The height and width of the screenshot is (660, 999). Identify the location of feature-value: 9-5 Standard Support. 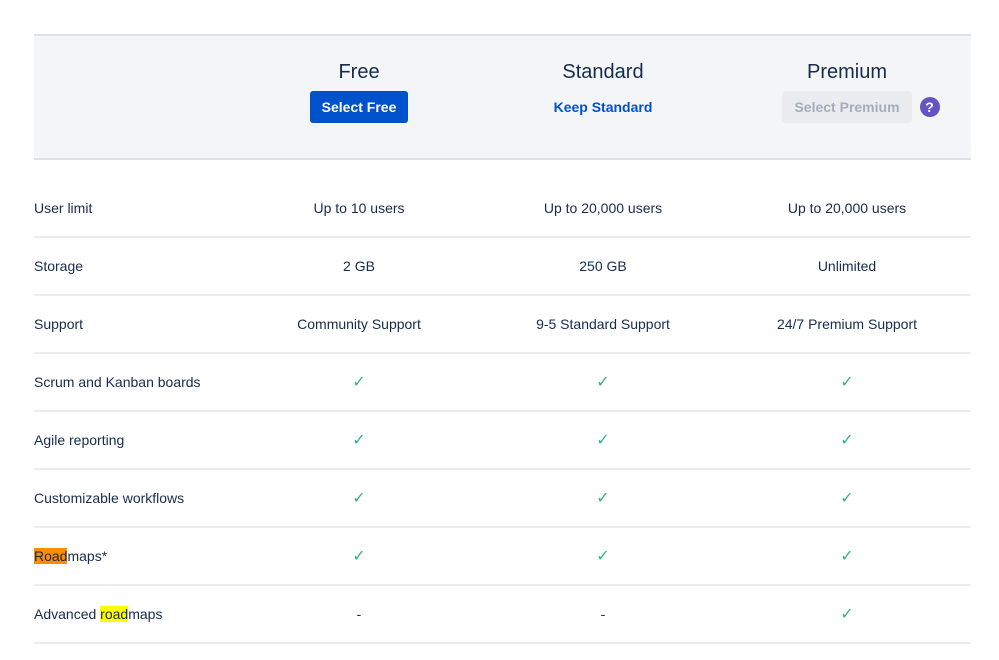
(603, 324).